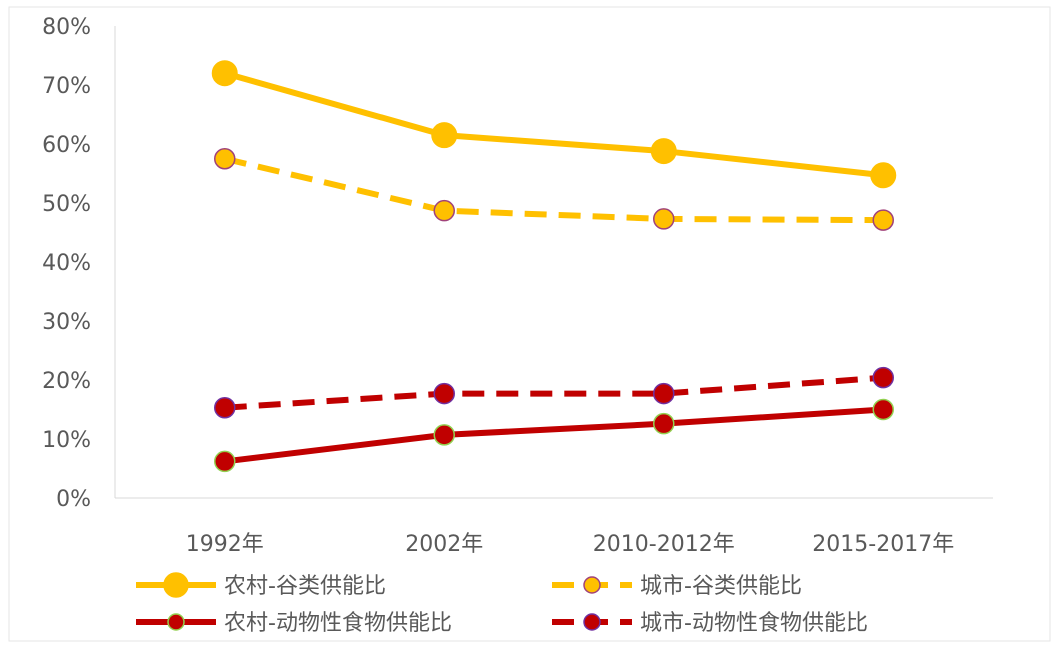 The image size is (1059, 656). I want to click on y-tick-label: 70%, so click(66, 86).